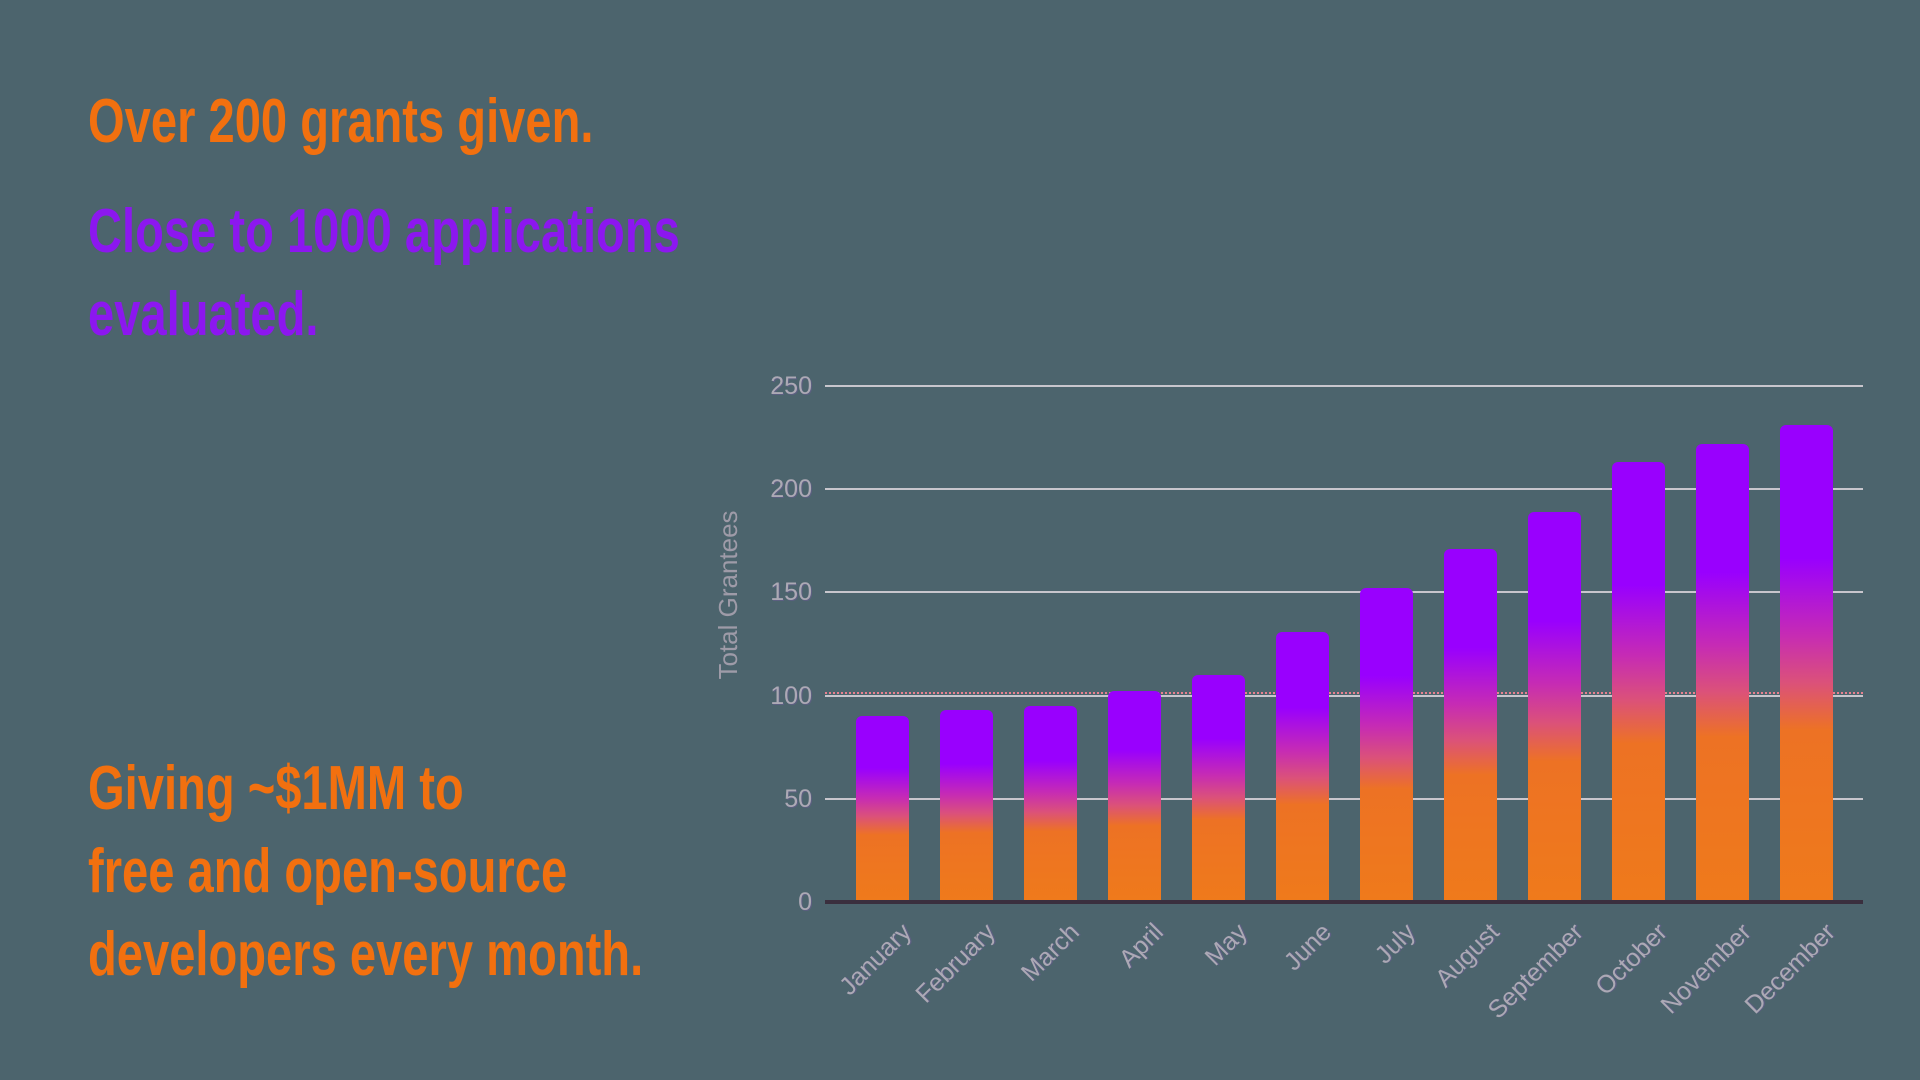 The image size is (1920, 1080). What do you see at coordinates (955, 963) in the screenshot?
I see `x-label-february: February` at bounding box center [955, 963].